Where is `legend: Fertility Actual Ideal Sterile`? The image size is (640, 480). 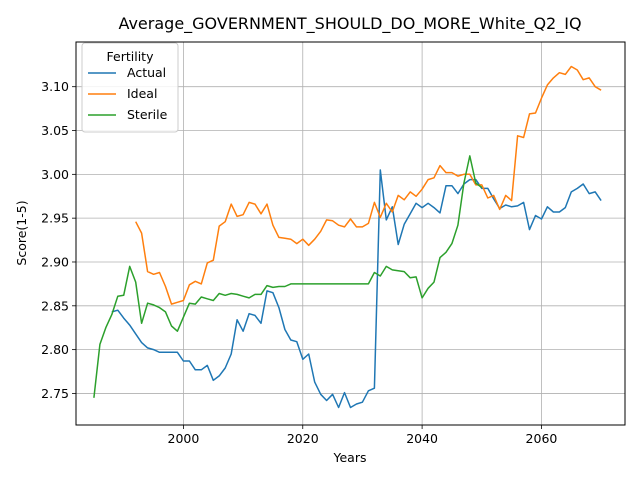 legend: Fertility Actual Ideal Sterile is located at coordinates (130, 87).